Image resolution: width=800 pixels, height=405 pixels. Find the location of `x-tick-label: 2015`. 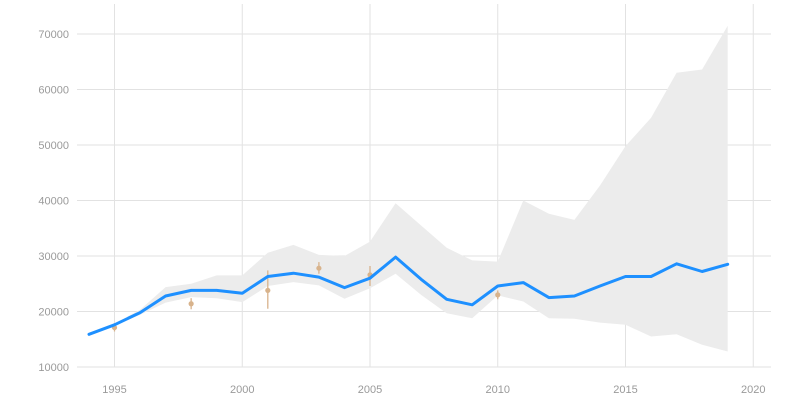

x-tick-label: 2015 is located at coordinates (625, 390).